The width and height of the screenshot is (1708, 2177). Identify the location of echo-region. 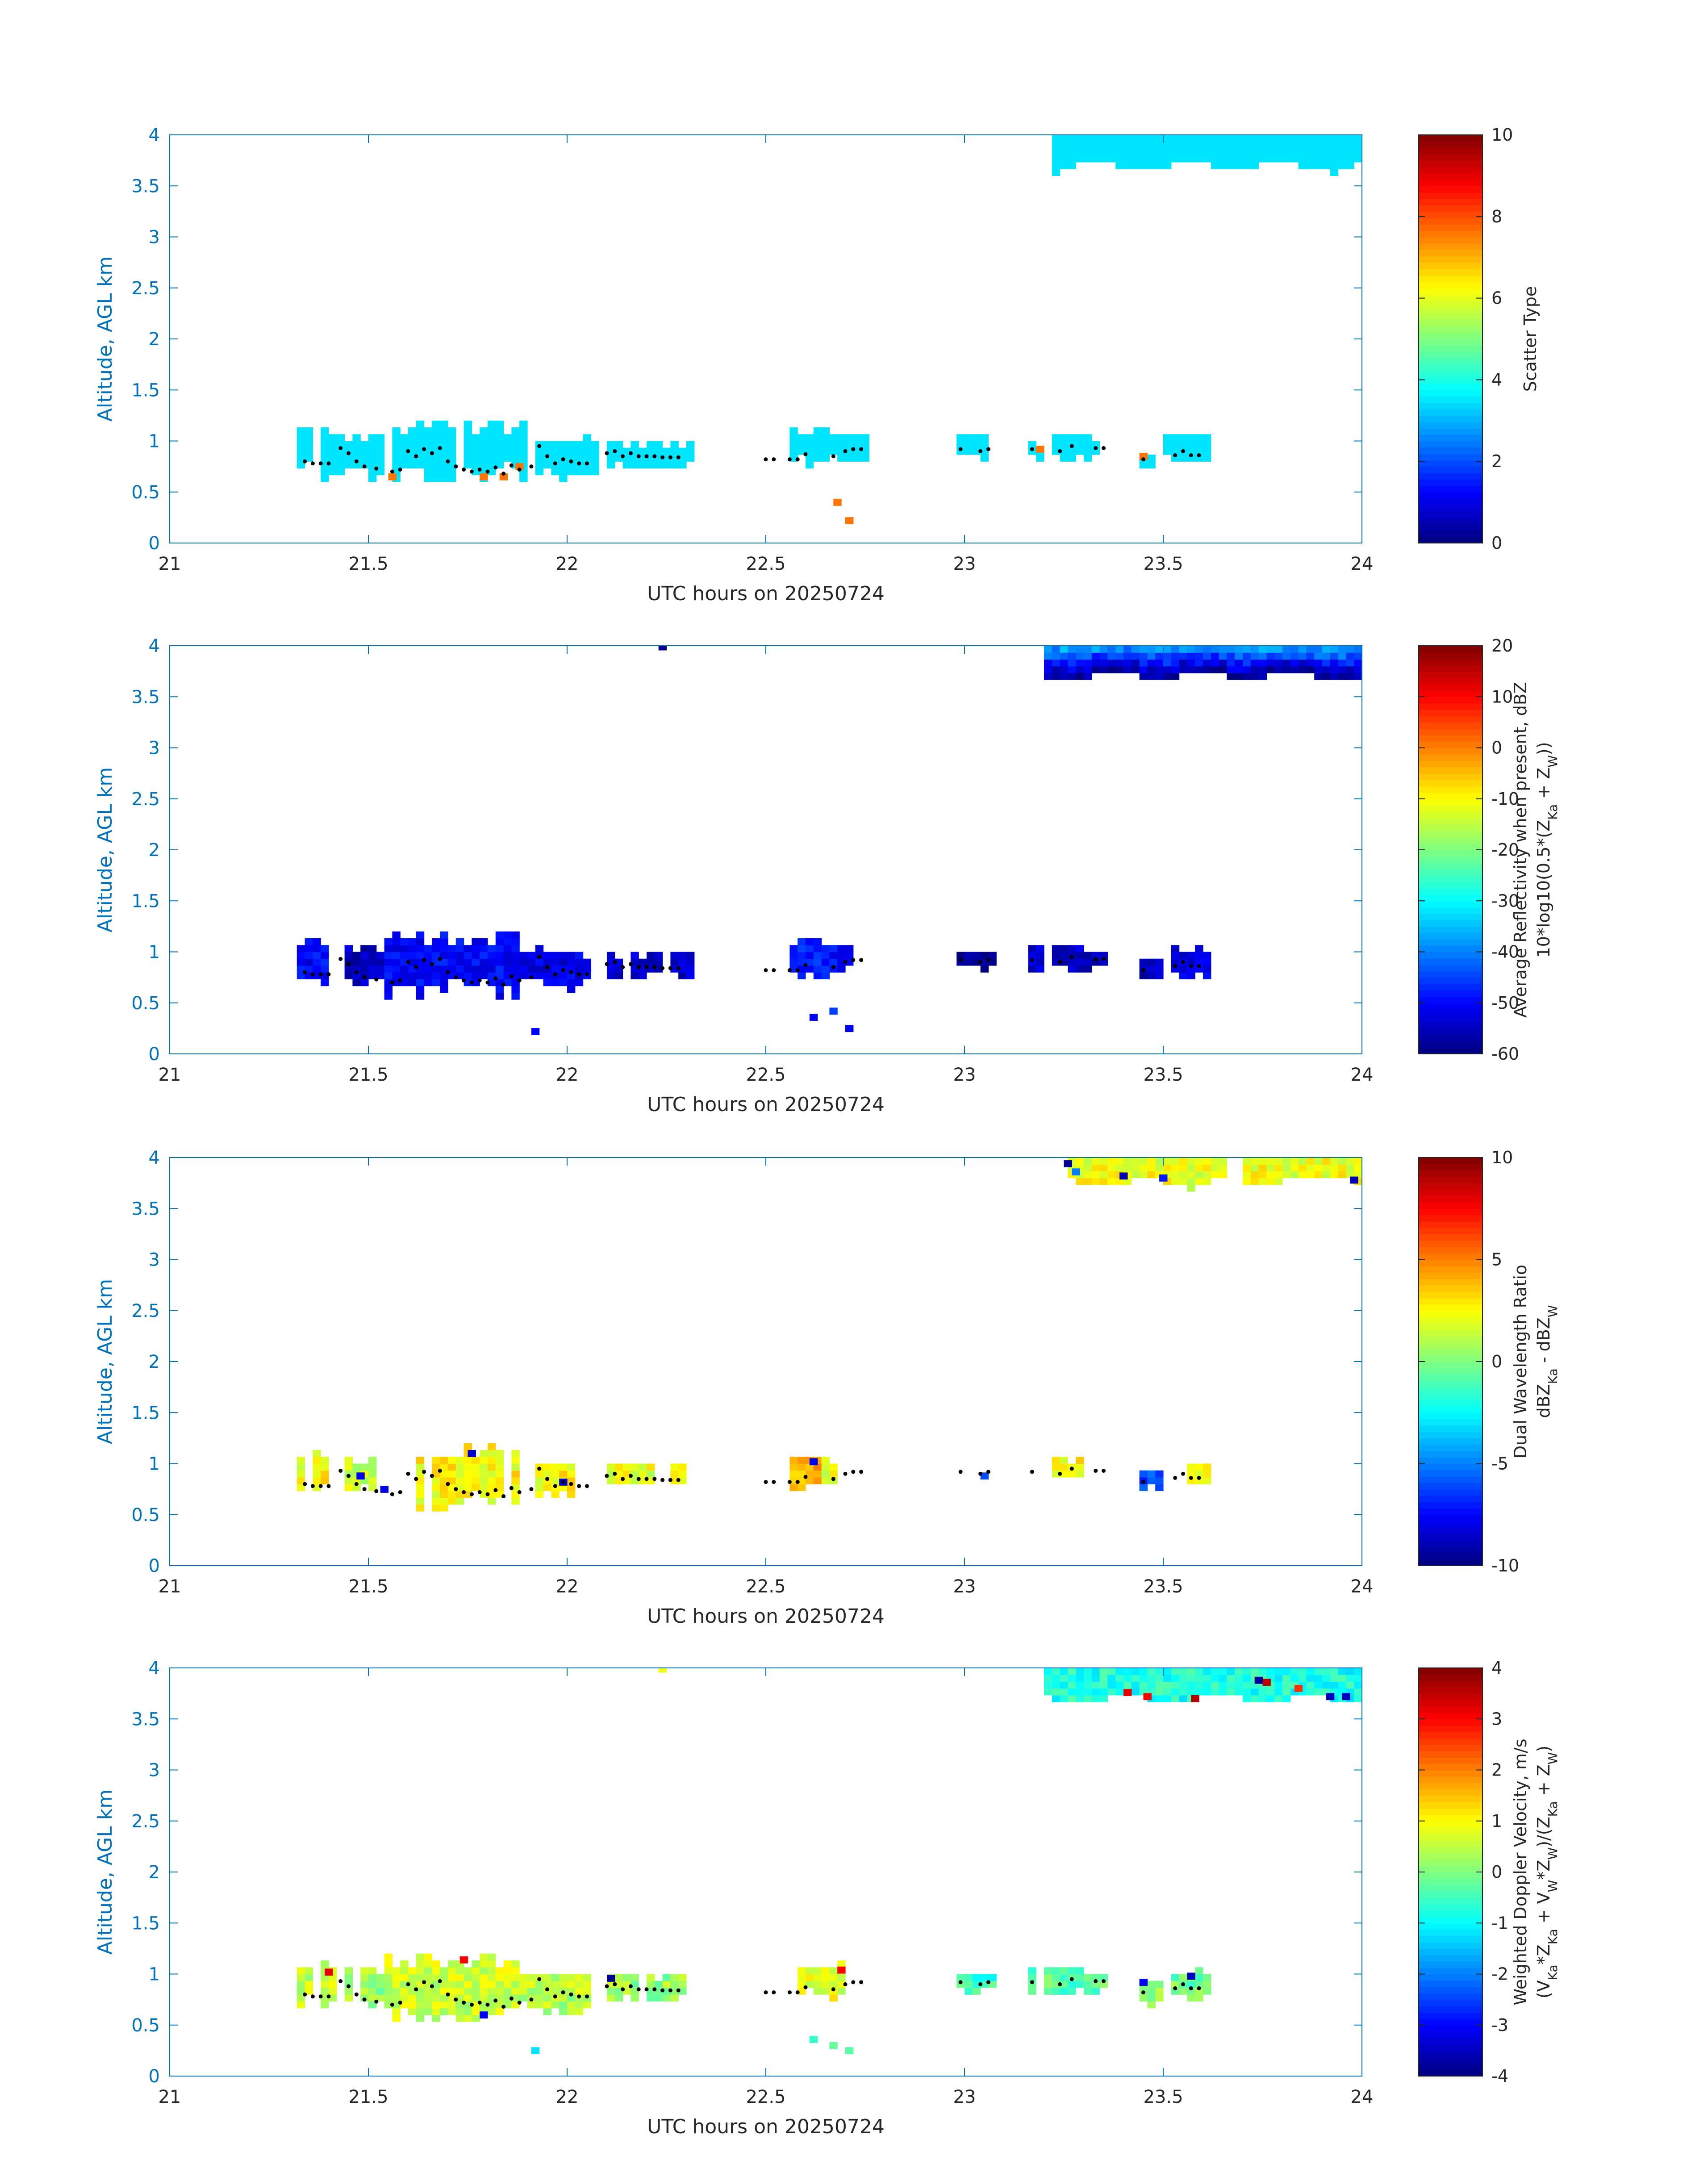
(468, 1477).